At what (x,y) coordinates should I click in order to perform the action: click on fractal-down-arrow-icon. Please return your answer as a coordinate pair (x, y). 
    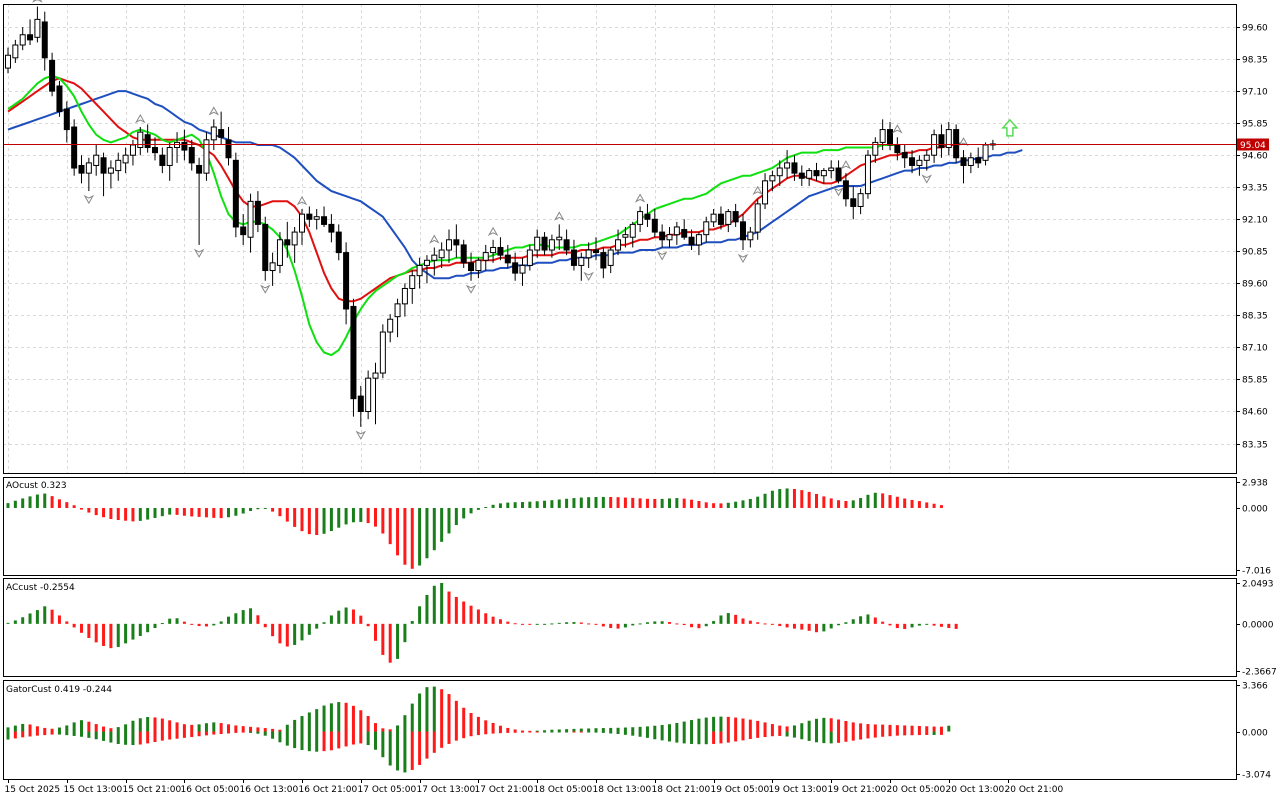
    Looking at the image, I should click on (927, 179).